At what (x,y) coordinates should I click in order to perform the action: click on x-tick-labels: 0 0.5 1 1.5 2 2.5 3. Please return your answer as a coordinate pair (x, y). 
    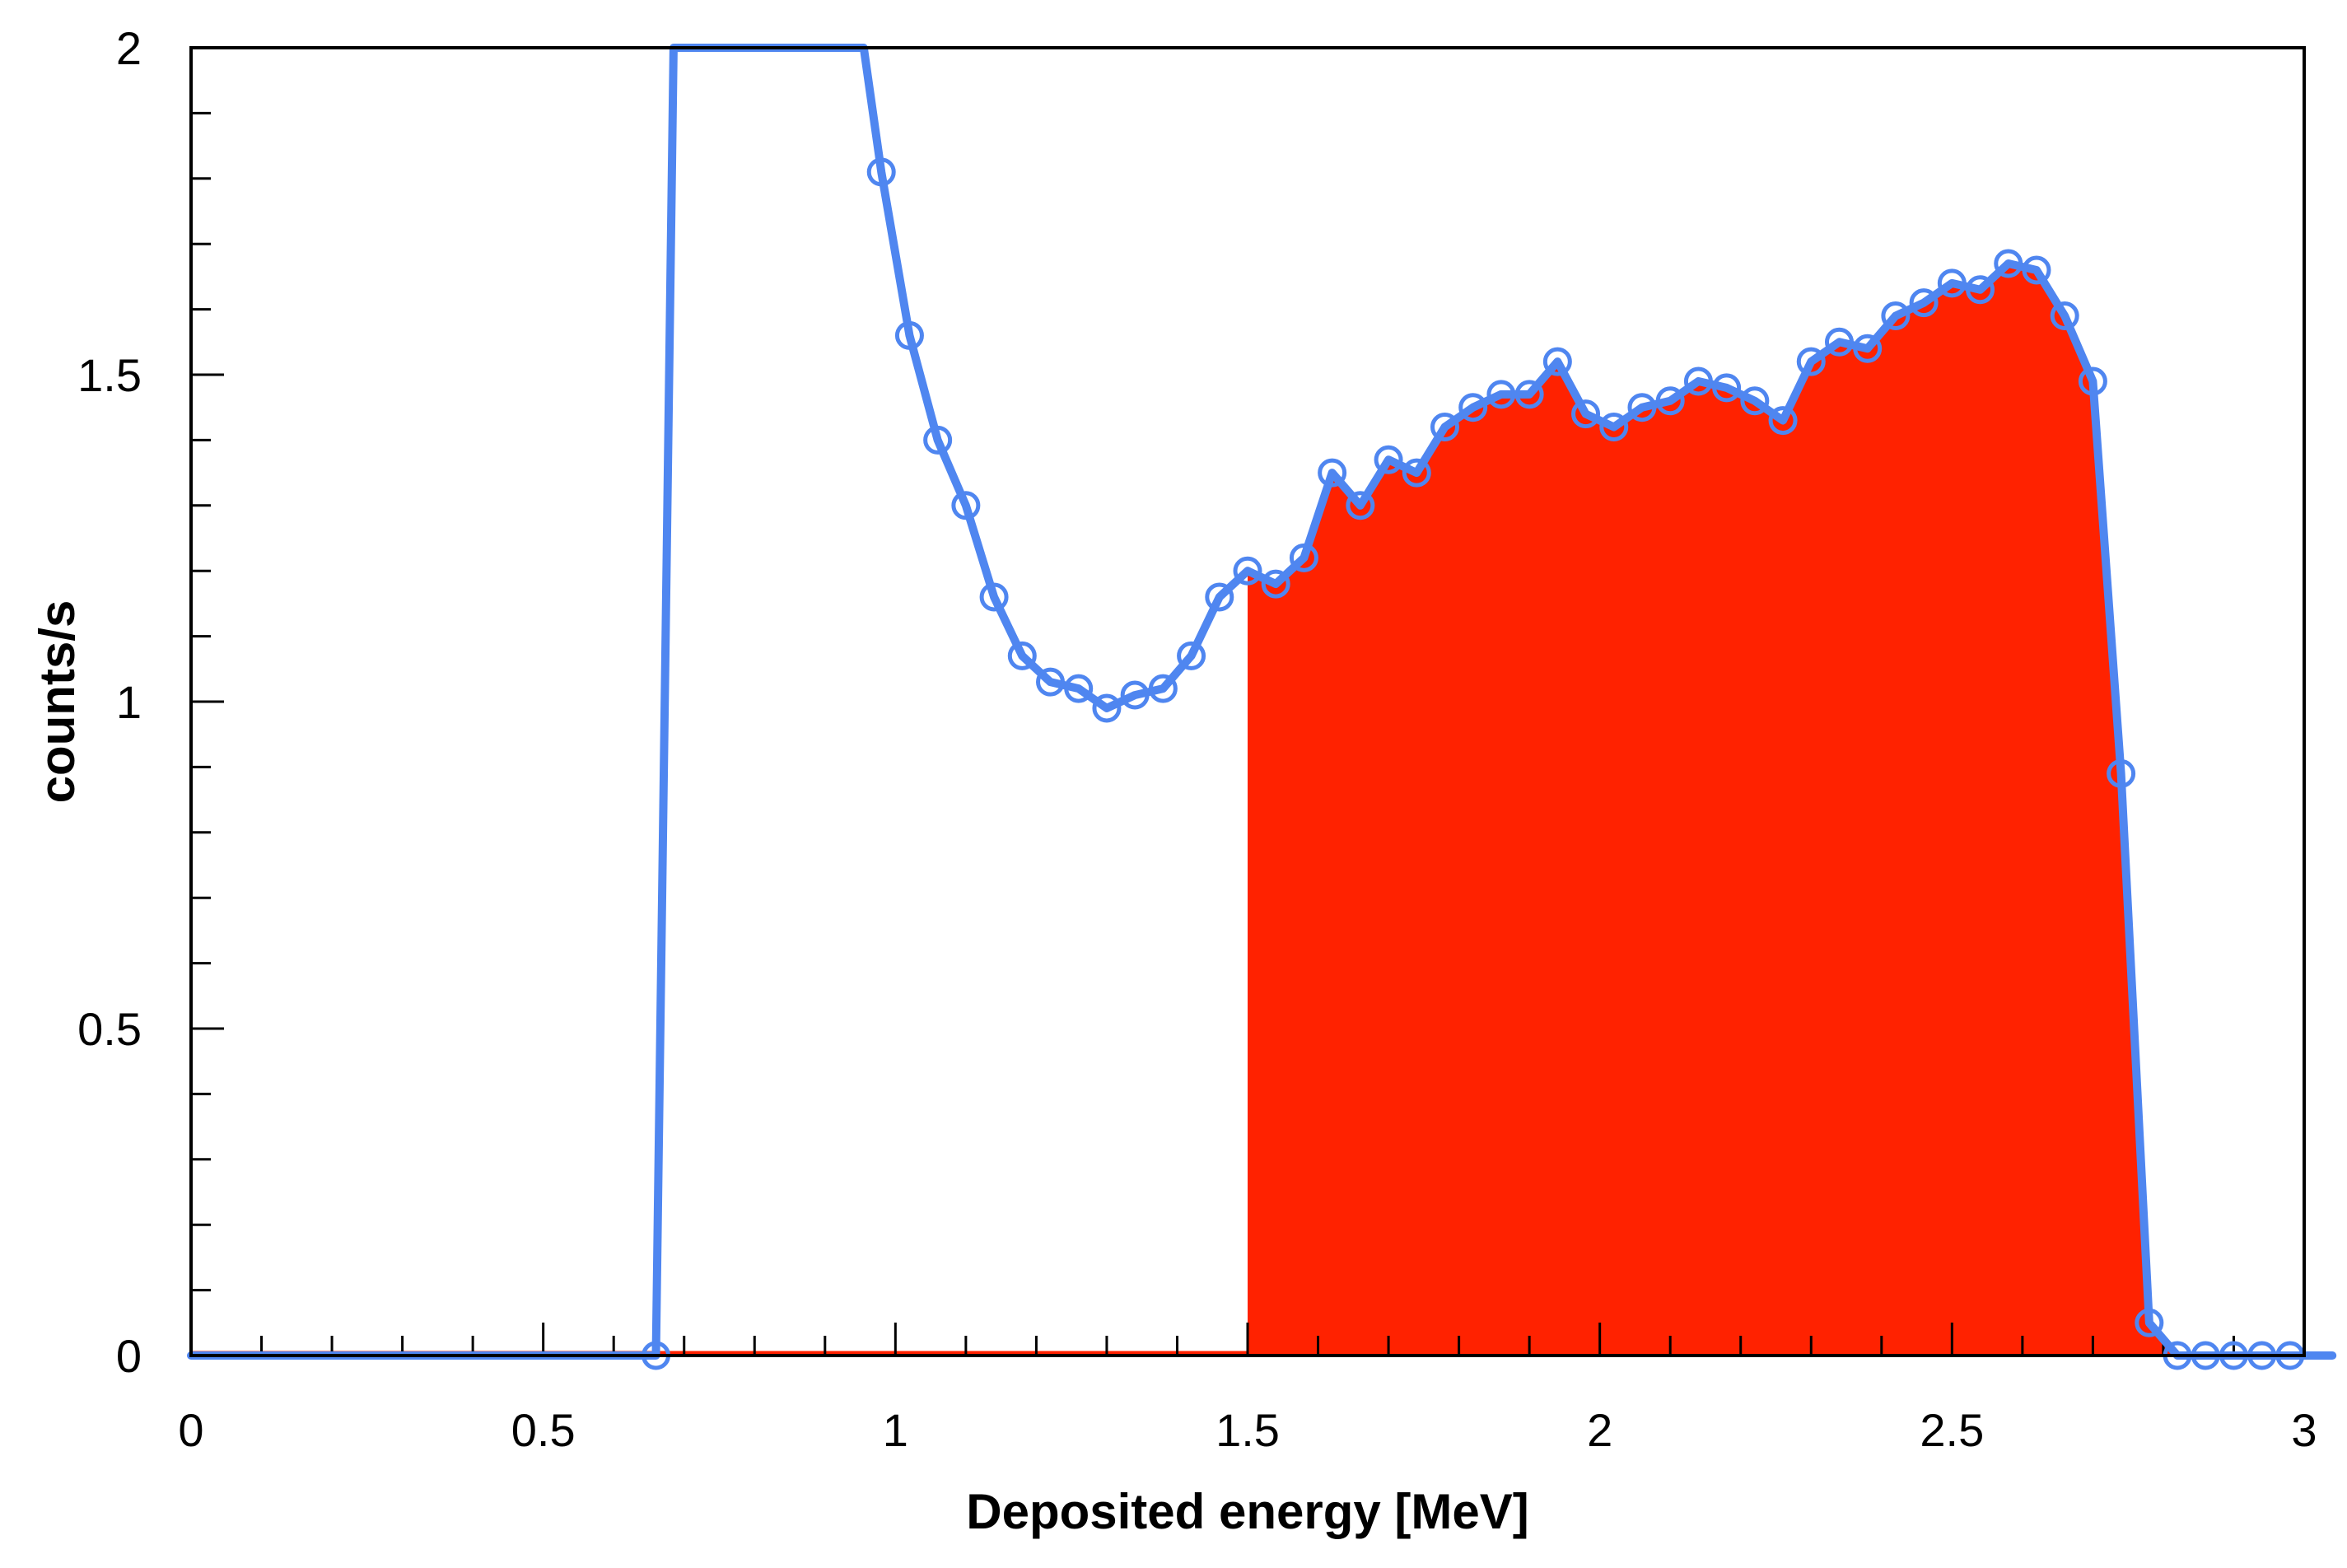
    Looking at the image, I should click on (1247, 1430).